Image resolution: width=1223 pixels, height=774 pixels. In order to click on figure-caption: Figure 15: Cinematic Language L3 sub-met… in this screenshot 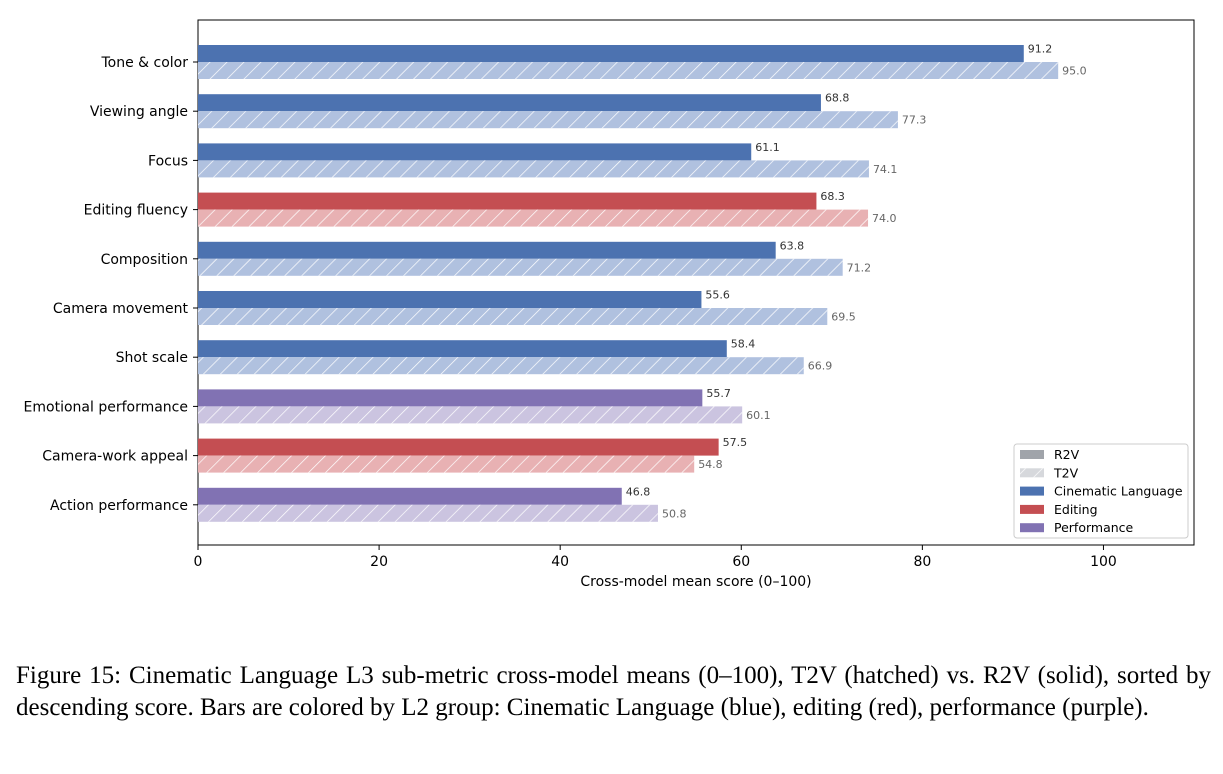, I will do `click(613, 691)`.